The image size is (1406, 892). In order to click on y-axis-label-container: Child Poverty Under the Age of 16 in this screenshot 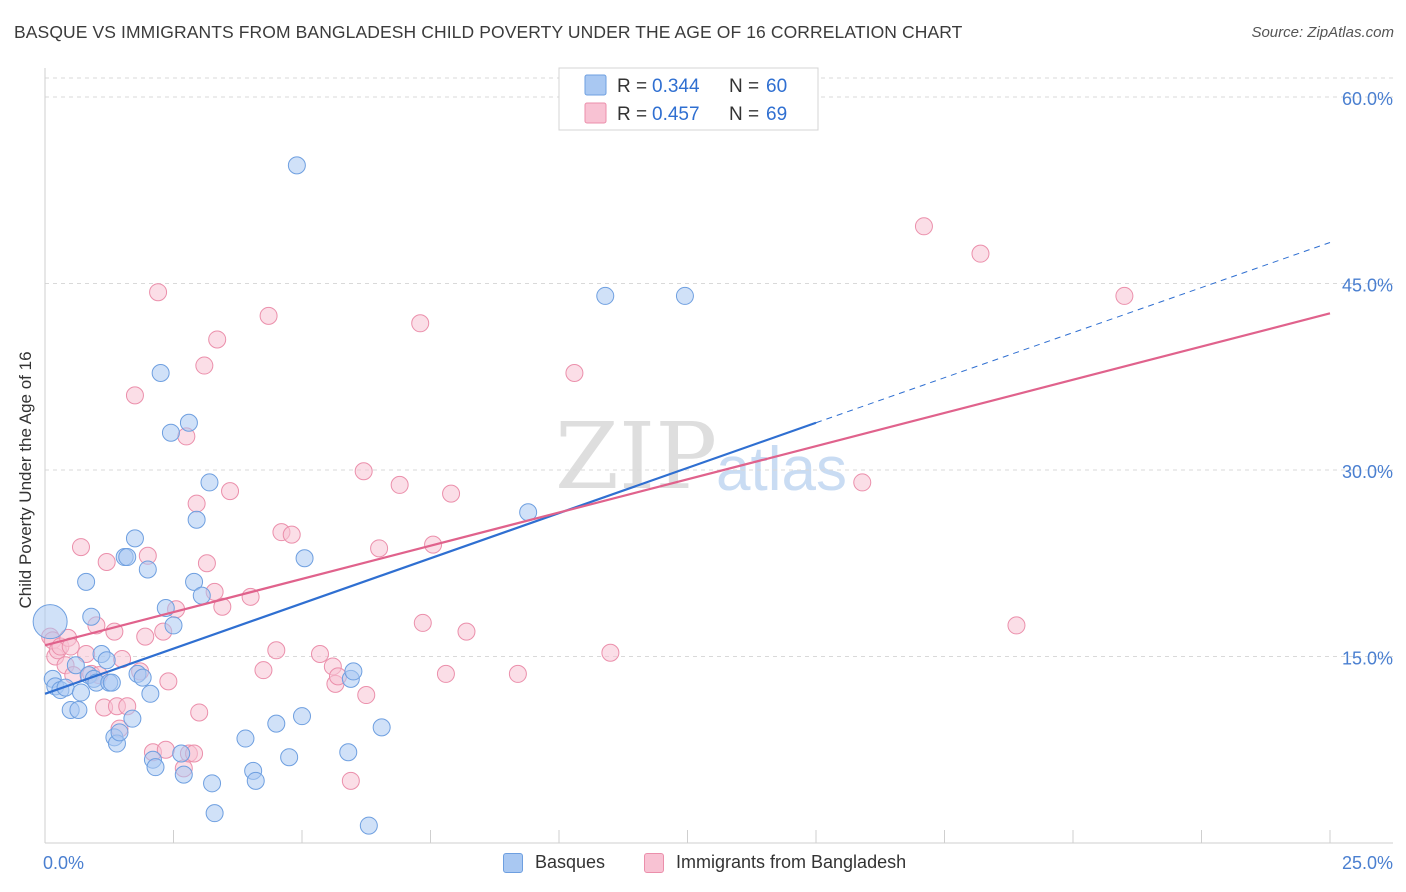, I will do `click(26, 480)`.